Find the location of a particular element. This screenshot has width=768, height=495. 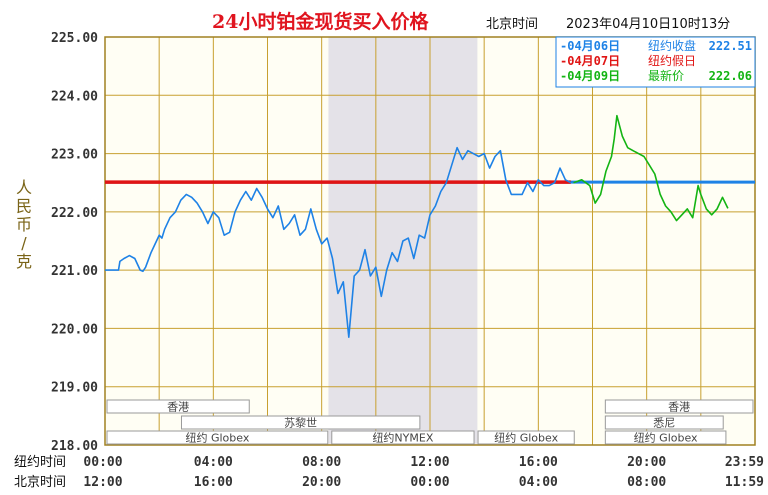

x-tick-label-ny: 04:00 is located at coordinates (213, 462).